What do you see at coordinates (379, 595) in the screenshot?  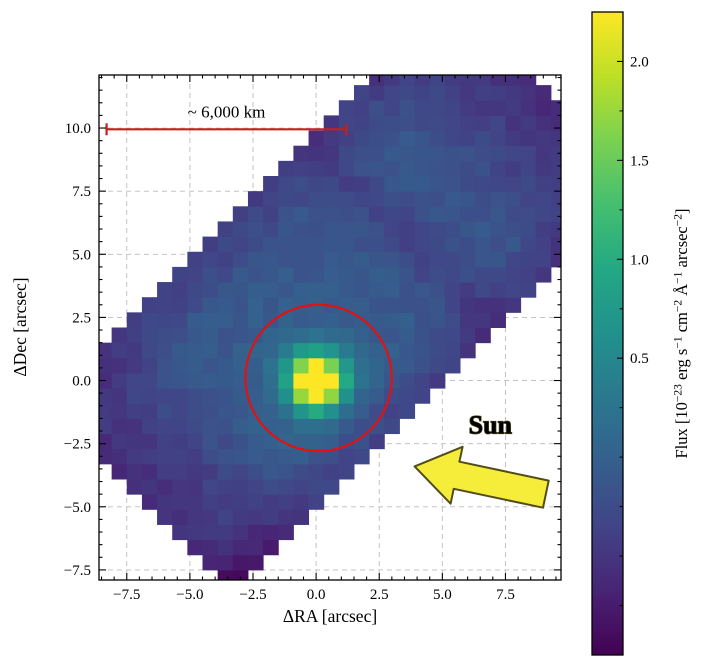 I see `x-tick-label: 2.5` at bounding box center [379, 595].